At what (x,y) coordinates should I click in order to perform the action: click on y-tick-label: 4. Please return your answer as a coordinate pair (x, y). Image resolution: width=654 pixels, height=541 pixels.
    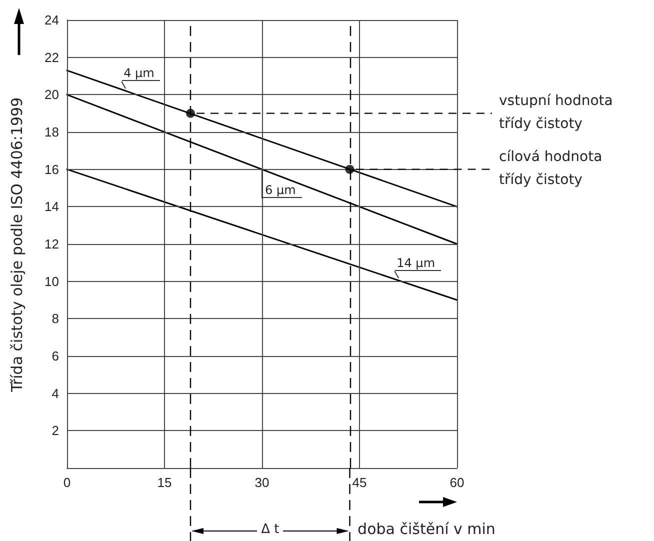
    Looking at the image, I should click on (55, 393).